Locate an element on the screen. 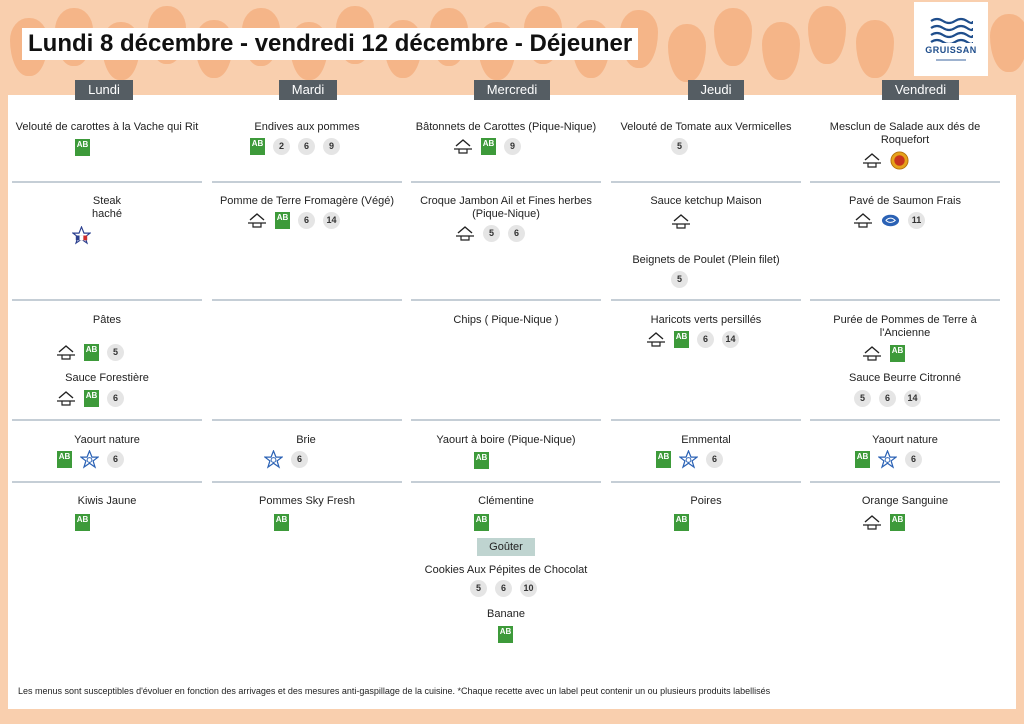  jeudi-dessert-labels: AB is located at coordinates (681, 522).